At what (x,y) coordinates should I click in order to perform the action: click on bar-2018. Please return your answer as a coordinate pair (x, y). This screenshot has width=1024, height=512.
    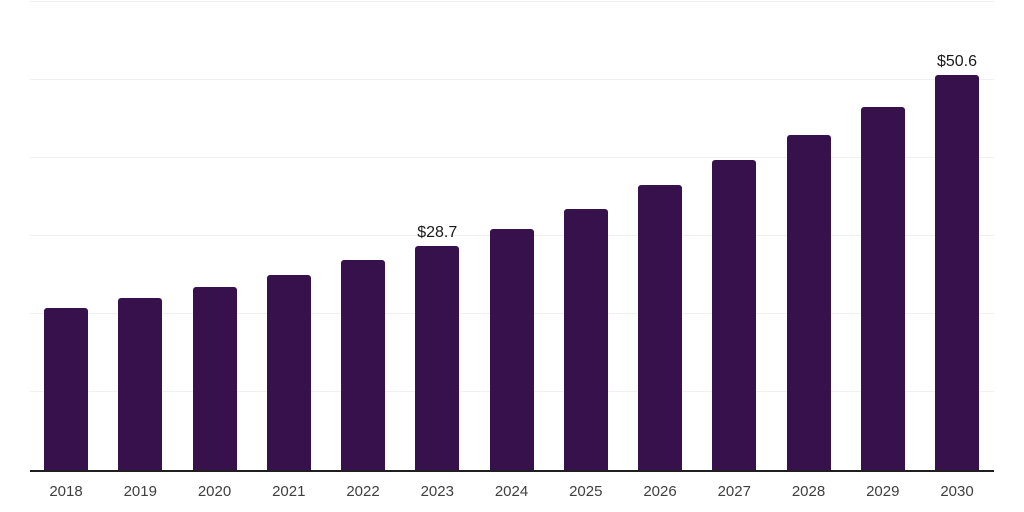
    Looking at the image, I should click on (66, 388).